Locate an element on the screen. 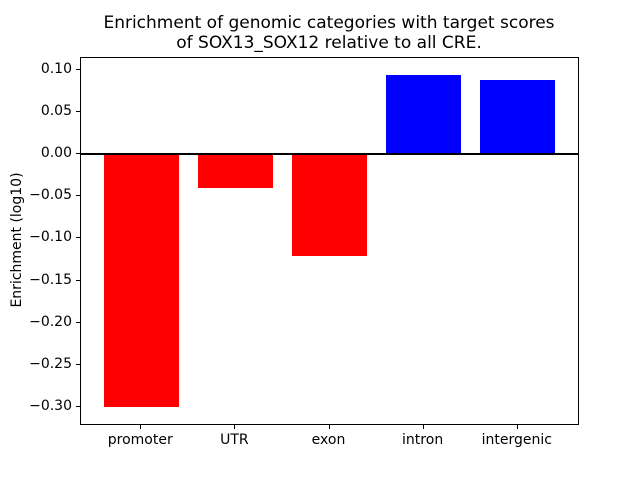 The width and height of the screenshot is (640, 480). y-tick-label: −0.30 is located at coordinates (50, 406).